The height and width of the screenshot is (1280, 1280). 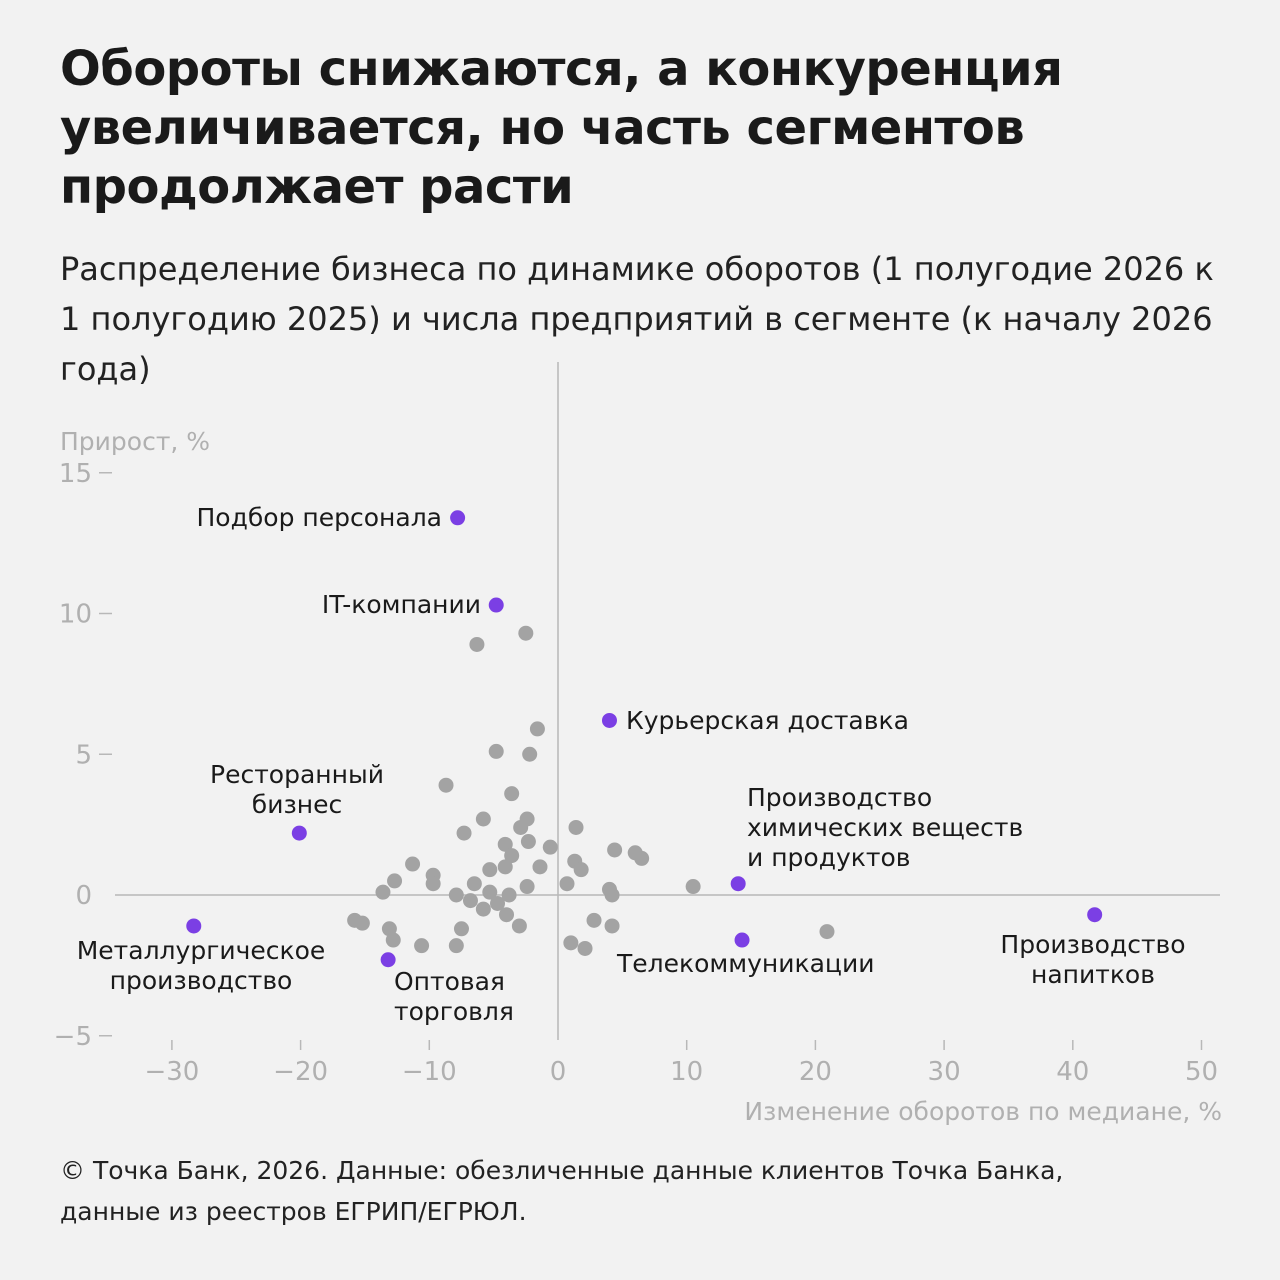 I want to click on point-label: Металлургическое производство, so click(x=201, y=965).